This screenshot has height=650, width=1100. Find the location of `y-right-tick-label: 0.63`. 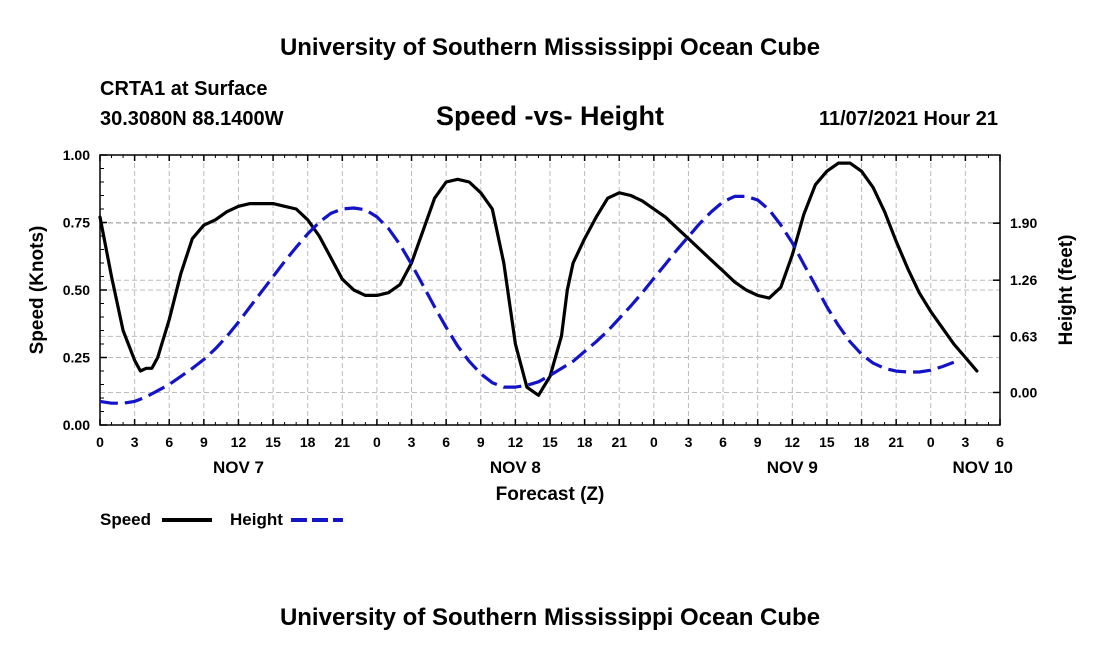

y-right-tick-label: 0.63 is located at coordinates (1023, 336).